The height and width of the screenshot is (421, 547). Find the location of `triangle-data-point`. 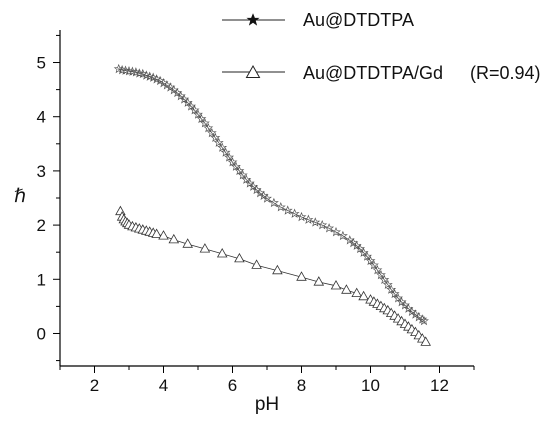

triangle-data-point is located at coordinates (120, 211).